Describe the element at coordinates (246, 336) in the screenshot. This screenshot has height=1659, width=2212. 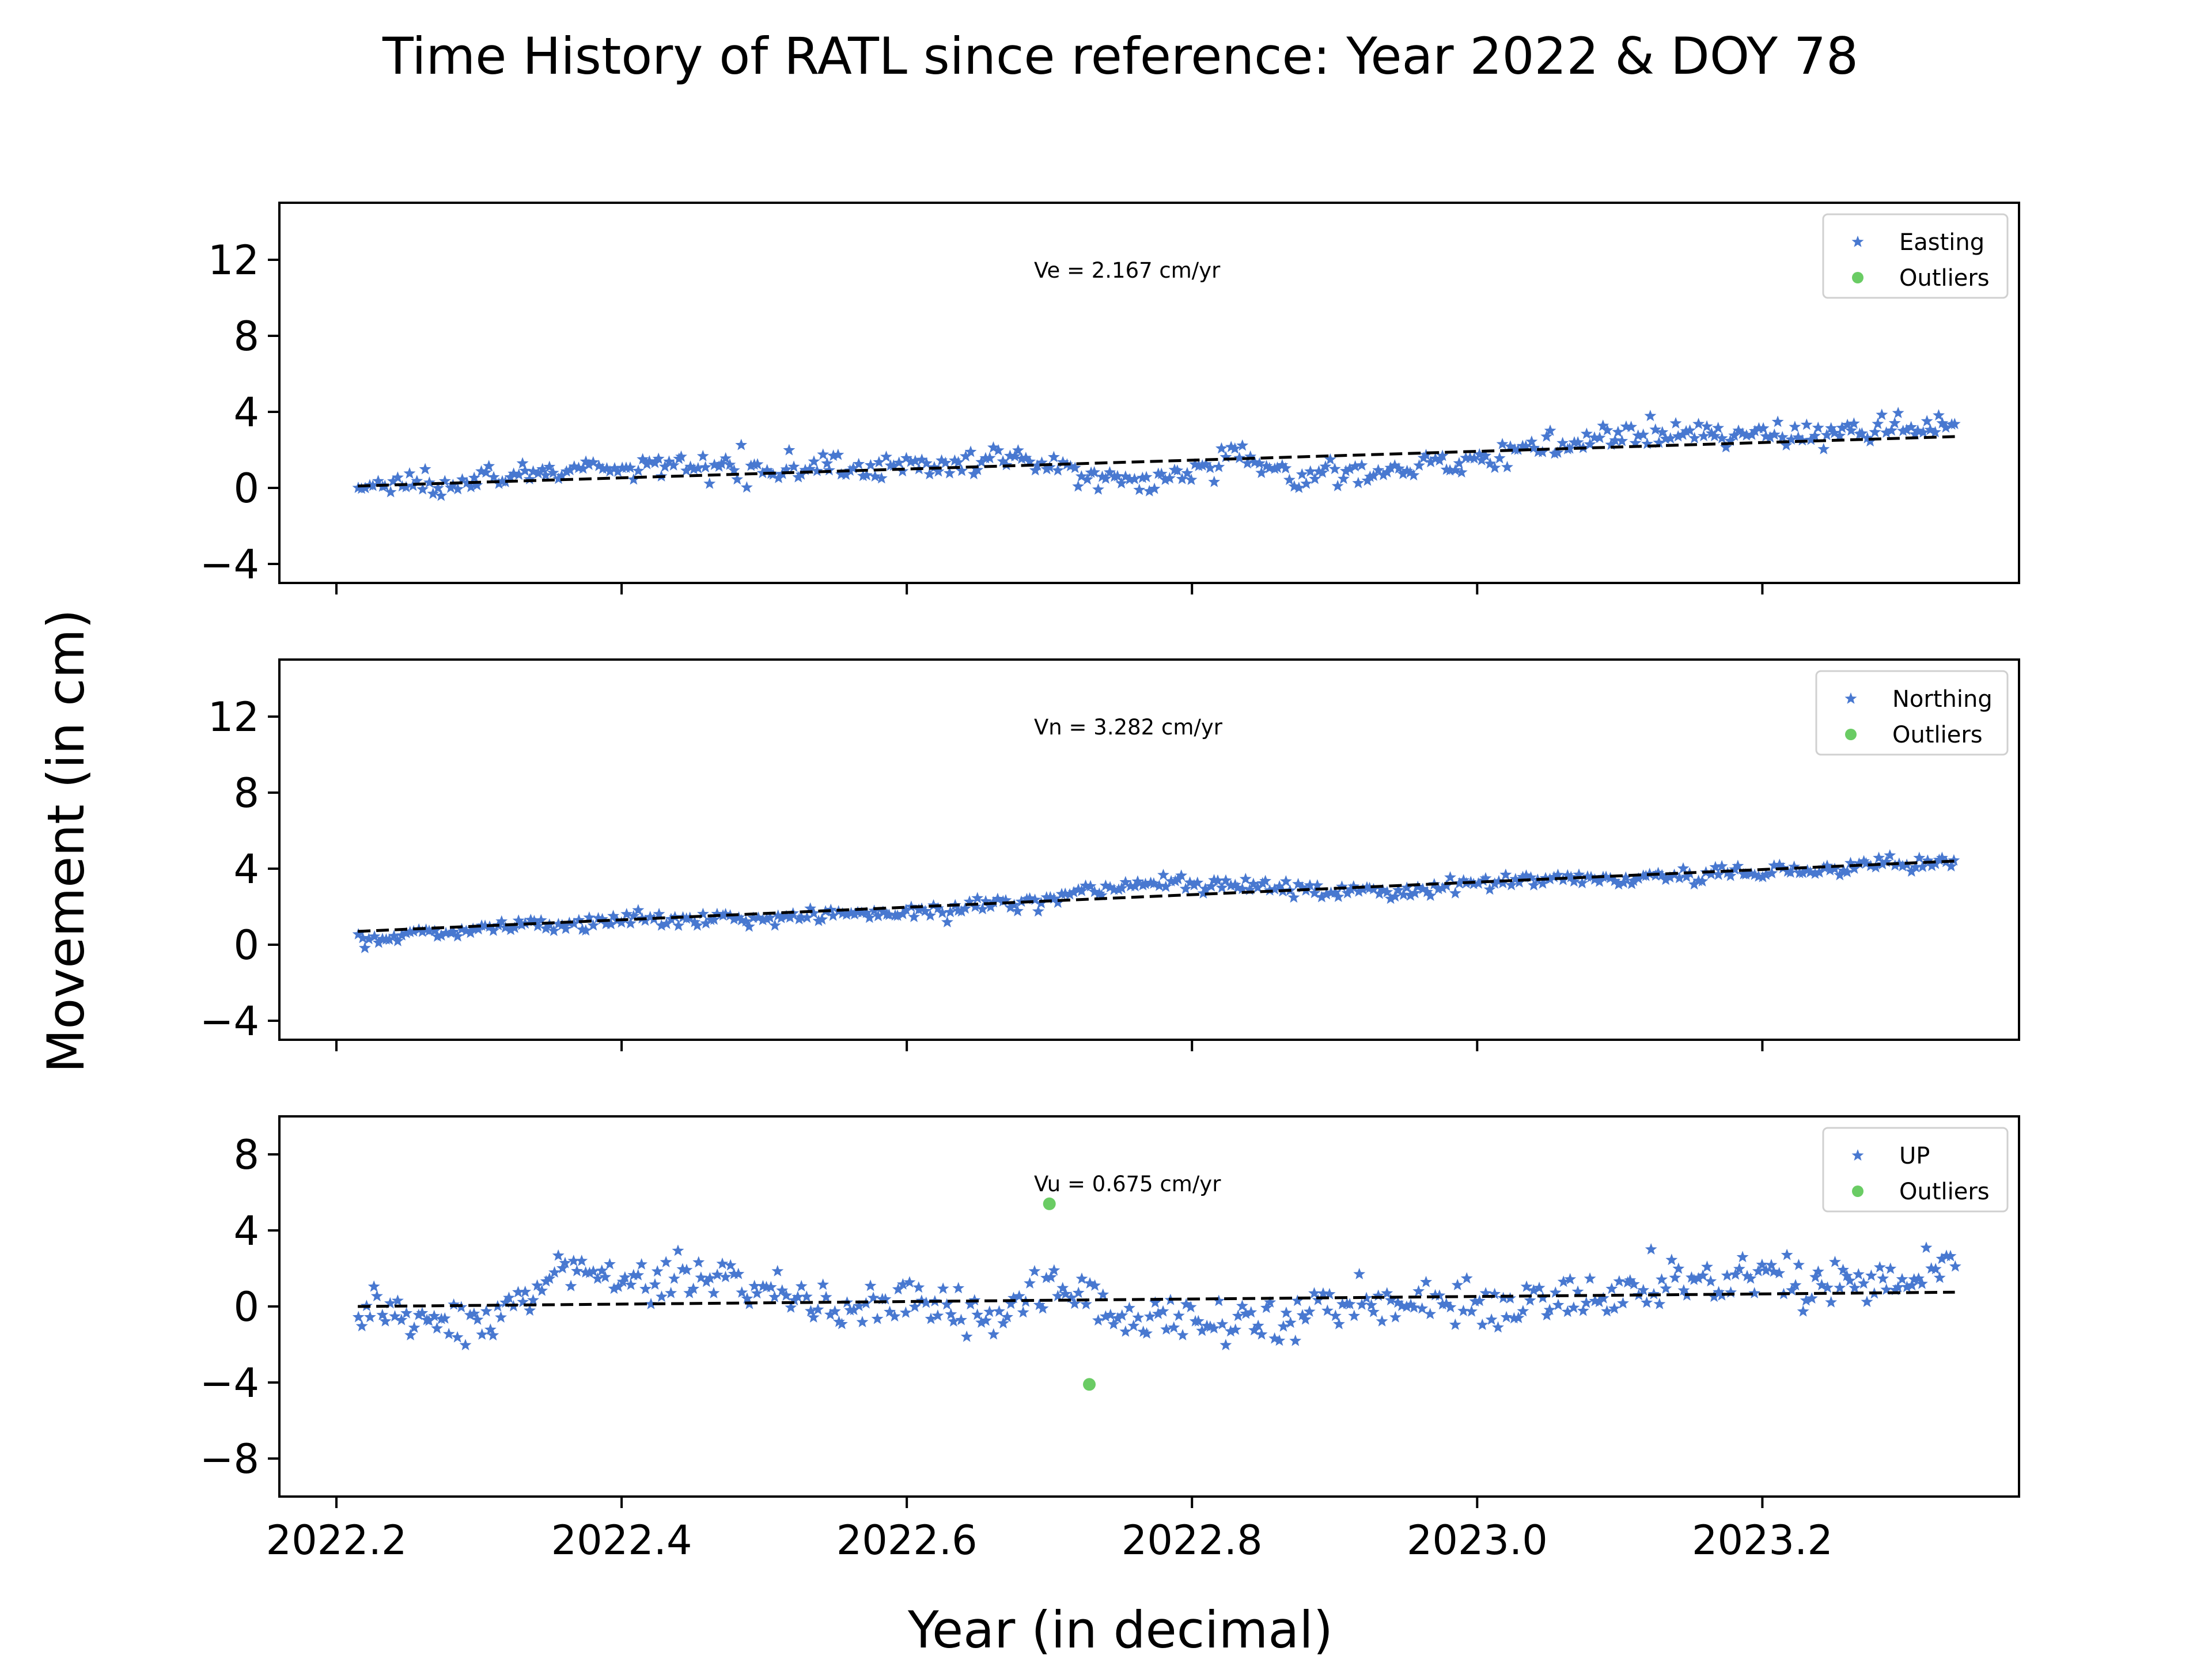
I see `y-tick-label-easting: 8` at that location.